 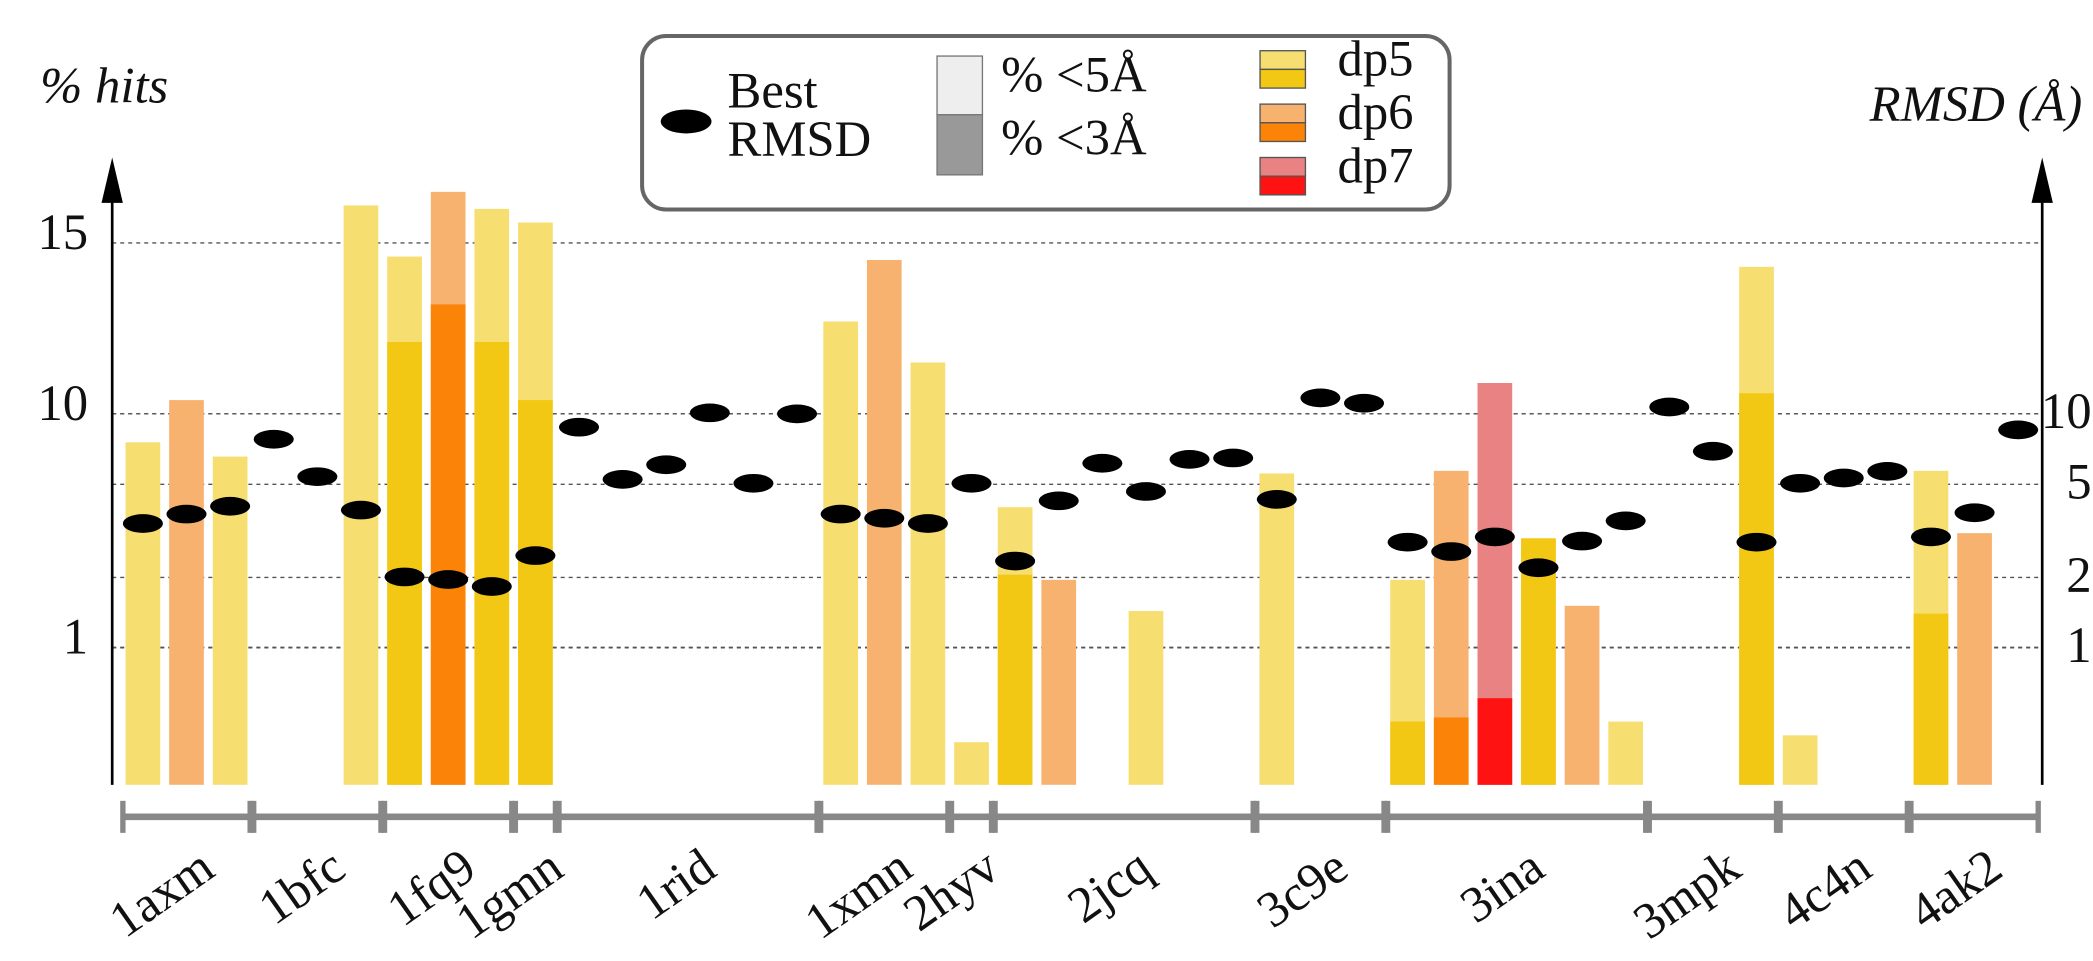 I want to click on y-tick-label: 1, so click(x=75, y=637).